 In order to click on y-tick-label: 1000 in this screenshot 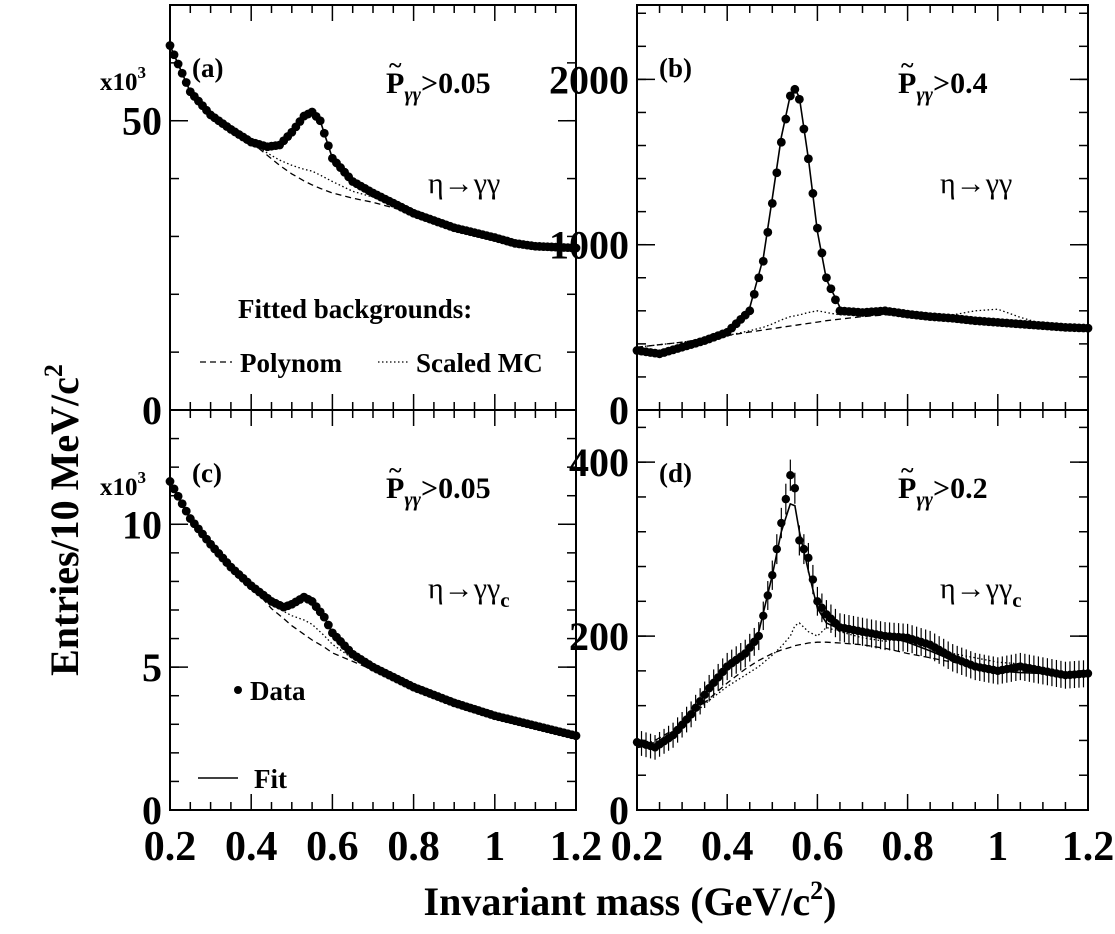, I will do `click(589, 245)`.